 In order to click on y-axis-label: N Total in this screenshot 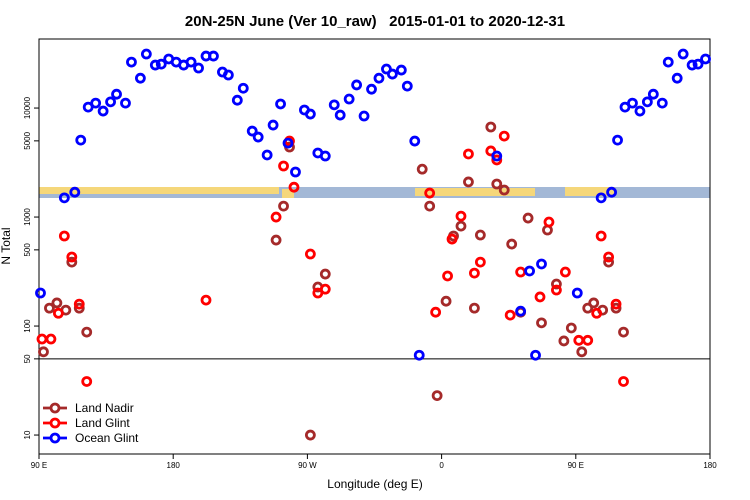, I will do `click(6, 245)`.